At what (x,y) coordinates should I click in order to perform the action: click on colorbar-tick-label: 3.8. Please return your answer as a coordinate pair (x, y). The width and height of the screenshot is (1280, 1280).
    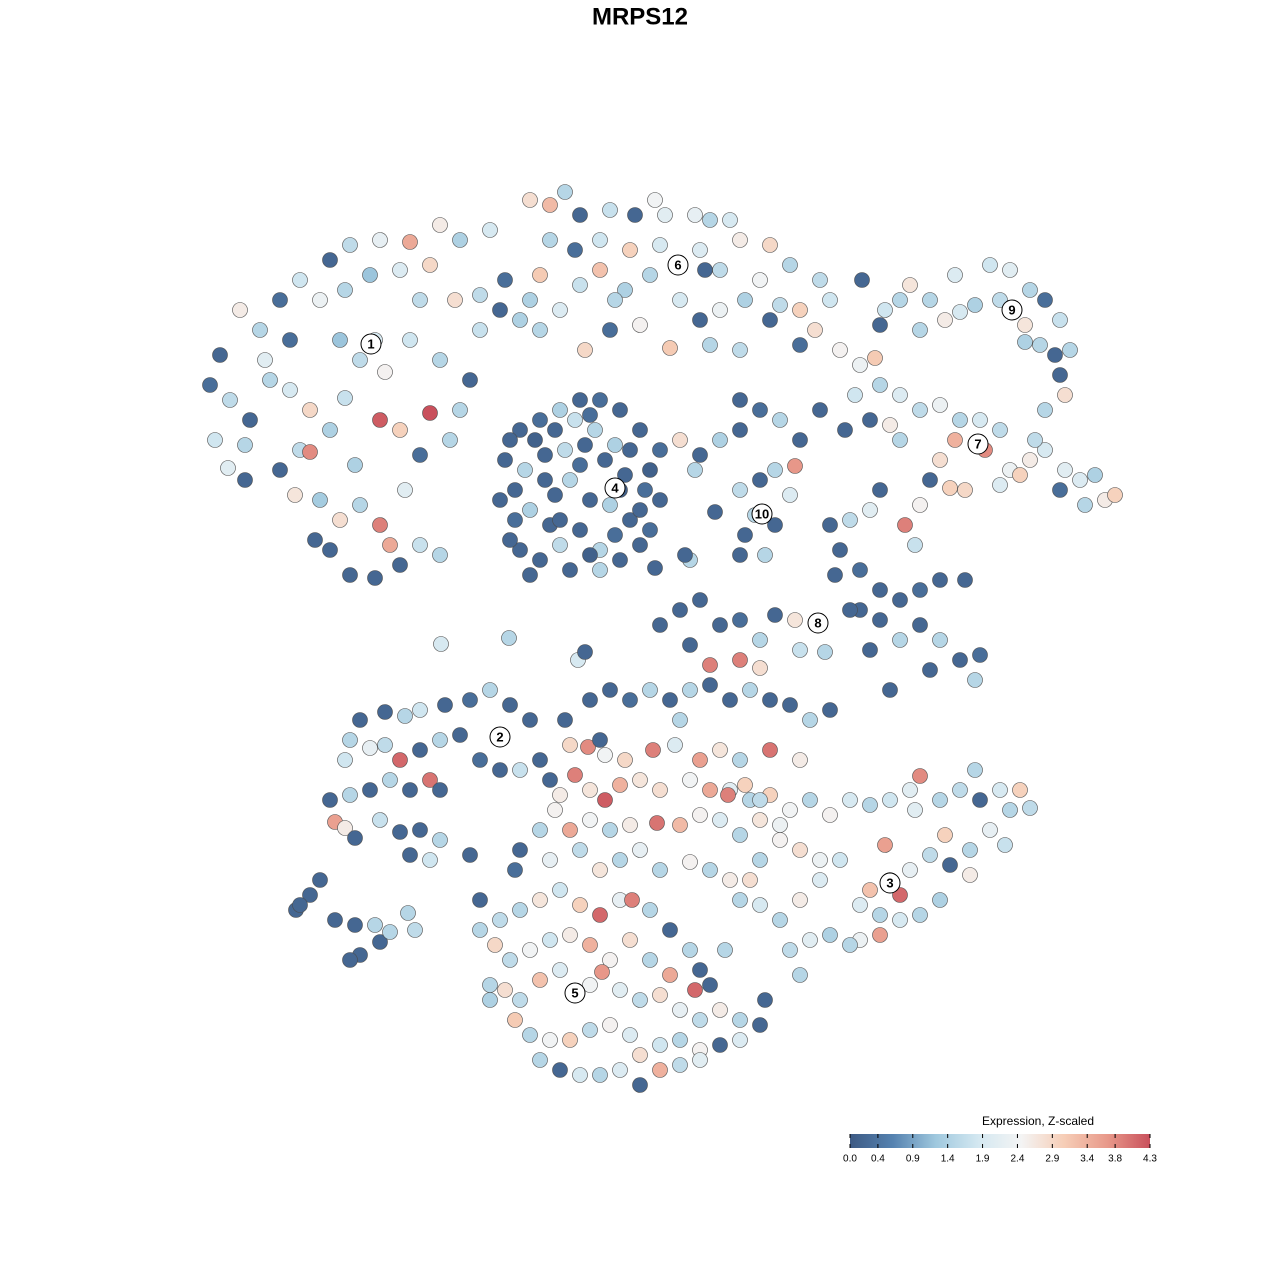
    Looking at the image, I should click on (1115, 1159).